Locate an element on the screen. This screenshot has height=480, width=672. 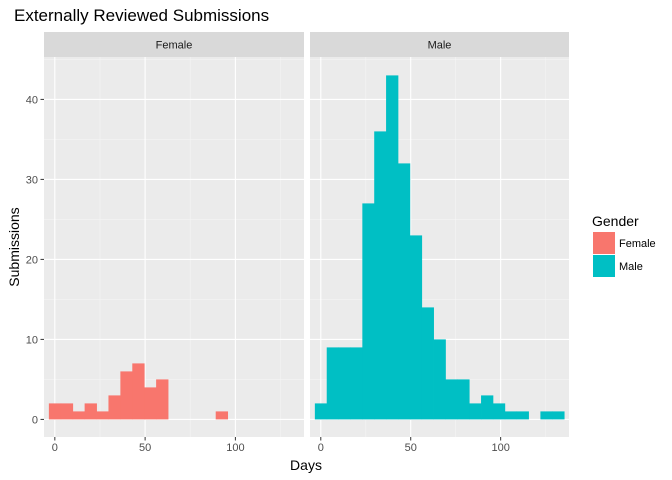
y-tick-label: 20 is located at coordinates (32, 260).